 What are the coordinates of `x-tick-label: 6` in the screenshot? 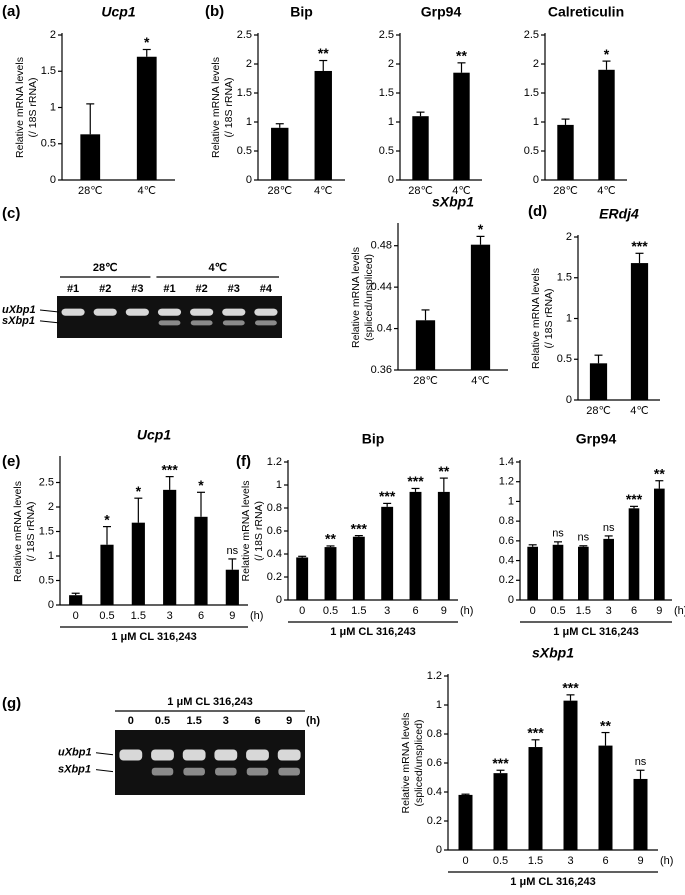 It's located at (634, 611).